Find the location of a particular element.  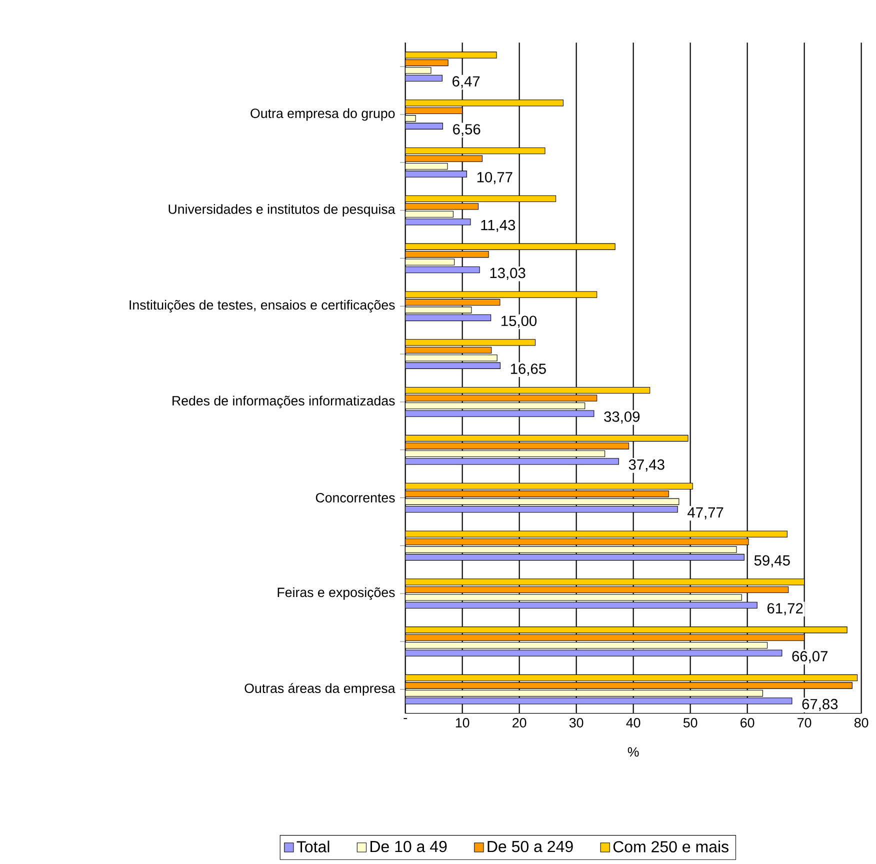

data-label: 59,45 is located at coordinates (772, 561).